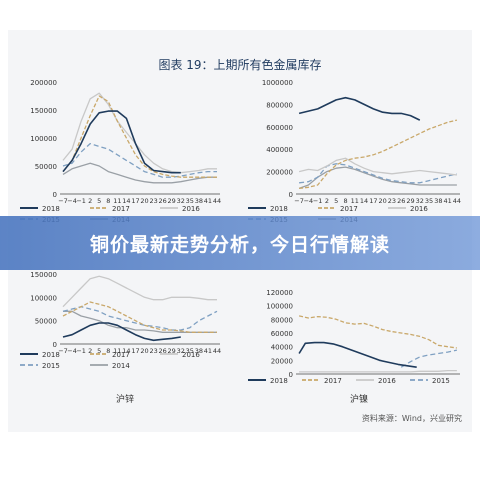  Describe the element at coordinates (282, 320) in the screenshot. I see `y-tick-label: 80000` at that location.